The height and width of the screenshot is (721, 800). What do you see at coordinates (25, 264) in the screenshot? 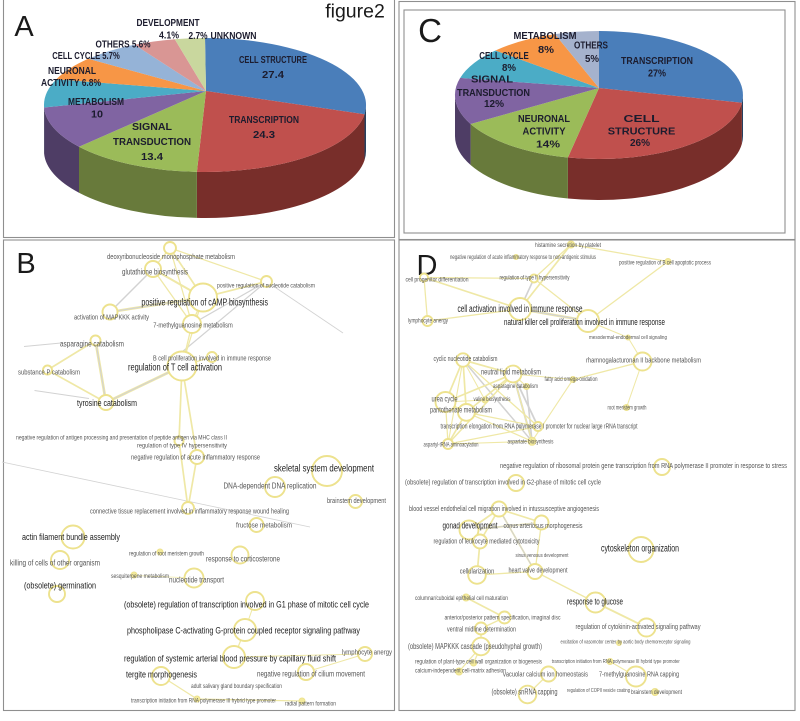
I see `svg-text: B` at bounding box center [25, 264].